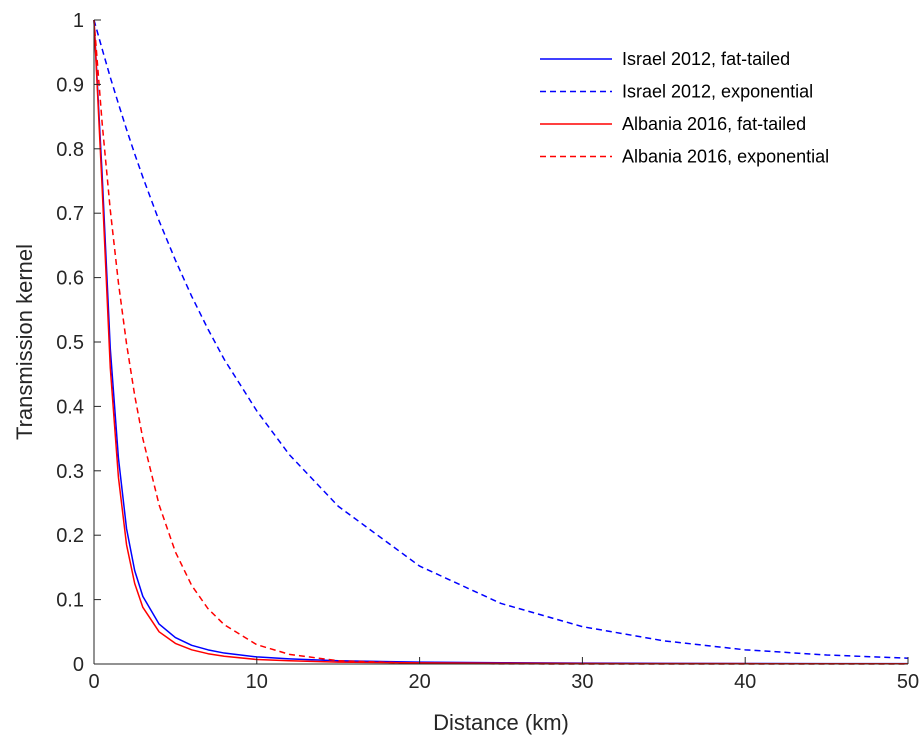 This screenshot has width=924, height=742. I want to click on y-tick-label: 0.1, so click(70, 601).